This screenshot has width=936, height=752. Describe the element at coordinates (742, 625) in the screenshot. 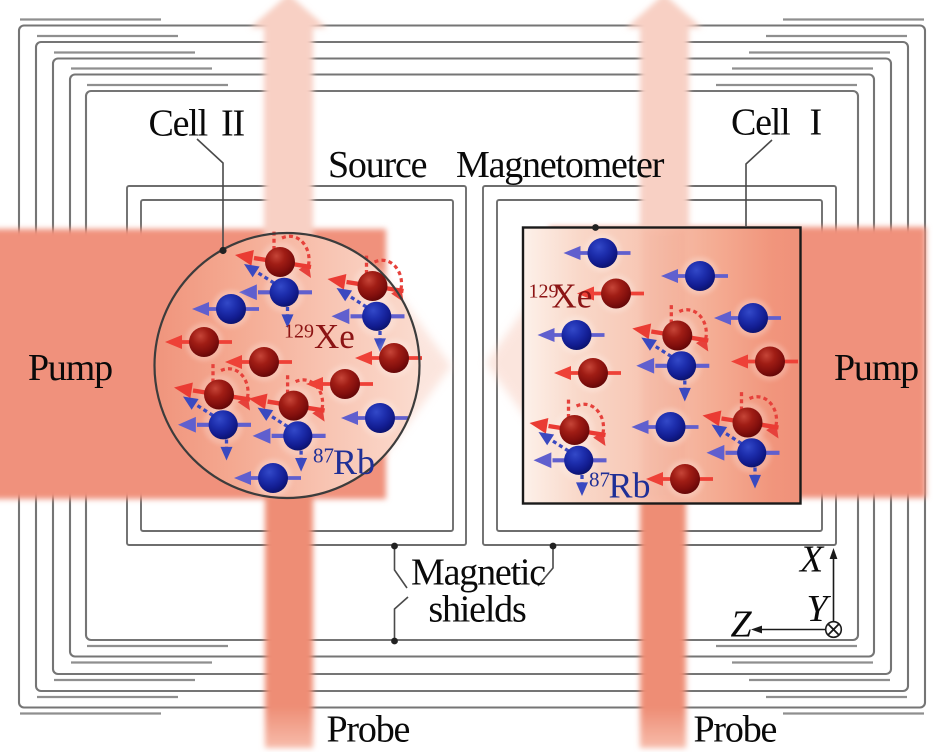

I see `svg-text: Z` at that location.